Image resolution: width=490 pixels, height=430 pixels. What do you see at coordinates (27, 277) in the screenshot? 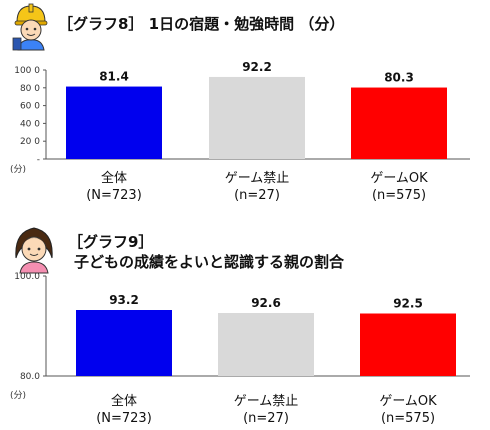
I see `y-tick-label: 100.0` at bounding box center [27, 277].